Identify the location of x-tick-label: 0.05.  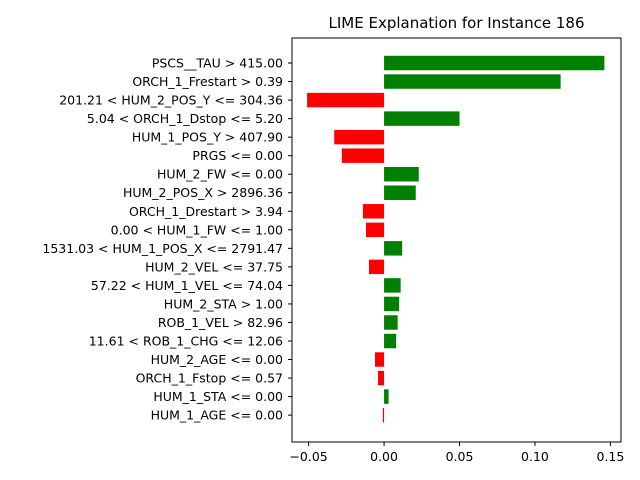
(460, 456).